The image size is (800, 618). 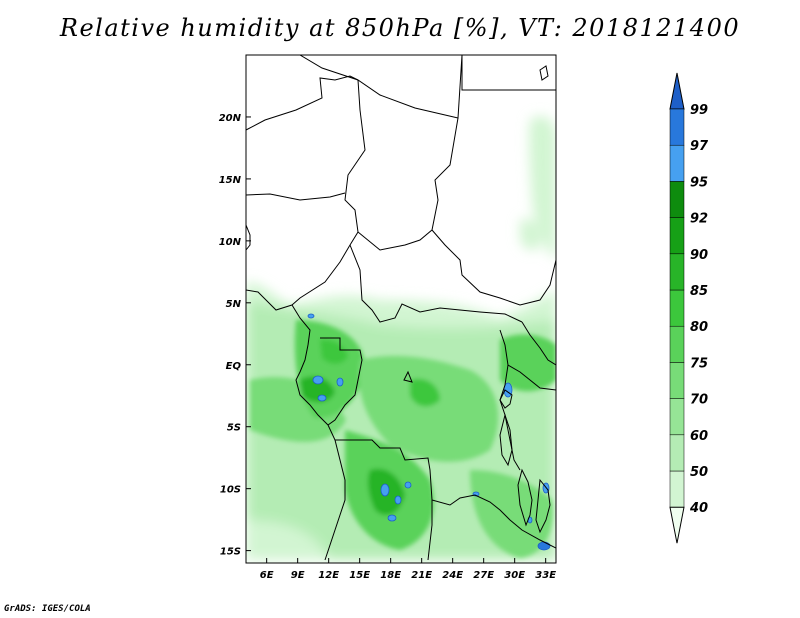 What do you see at coordinates (689, 308) in the screenshot?
I see `colorbar: 40 50 60 70 75 80 85 90 92 95 97 99` at bounding box center [689, 308].